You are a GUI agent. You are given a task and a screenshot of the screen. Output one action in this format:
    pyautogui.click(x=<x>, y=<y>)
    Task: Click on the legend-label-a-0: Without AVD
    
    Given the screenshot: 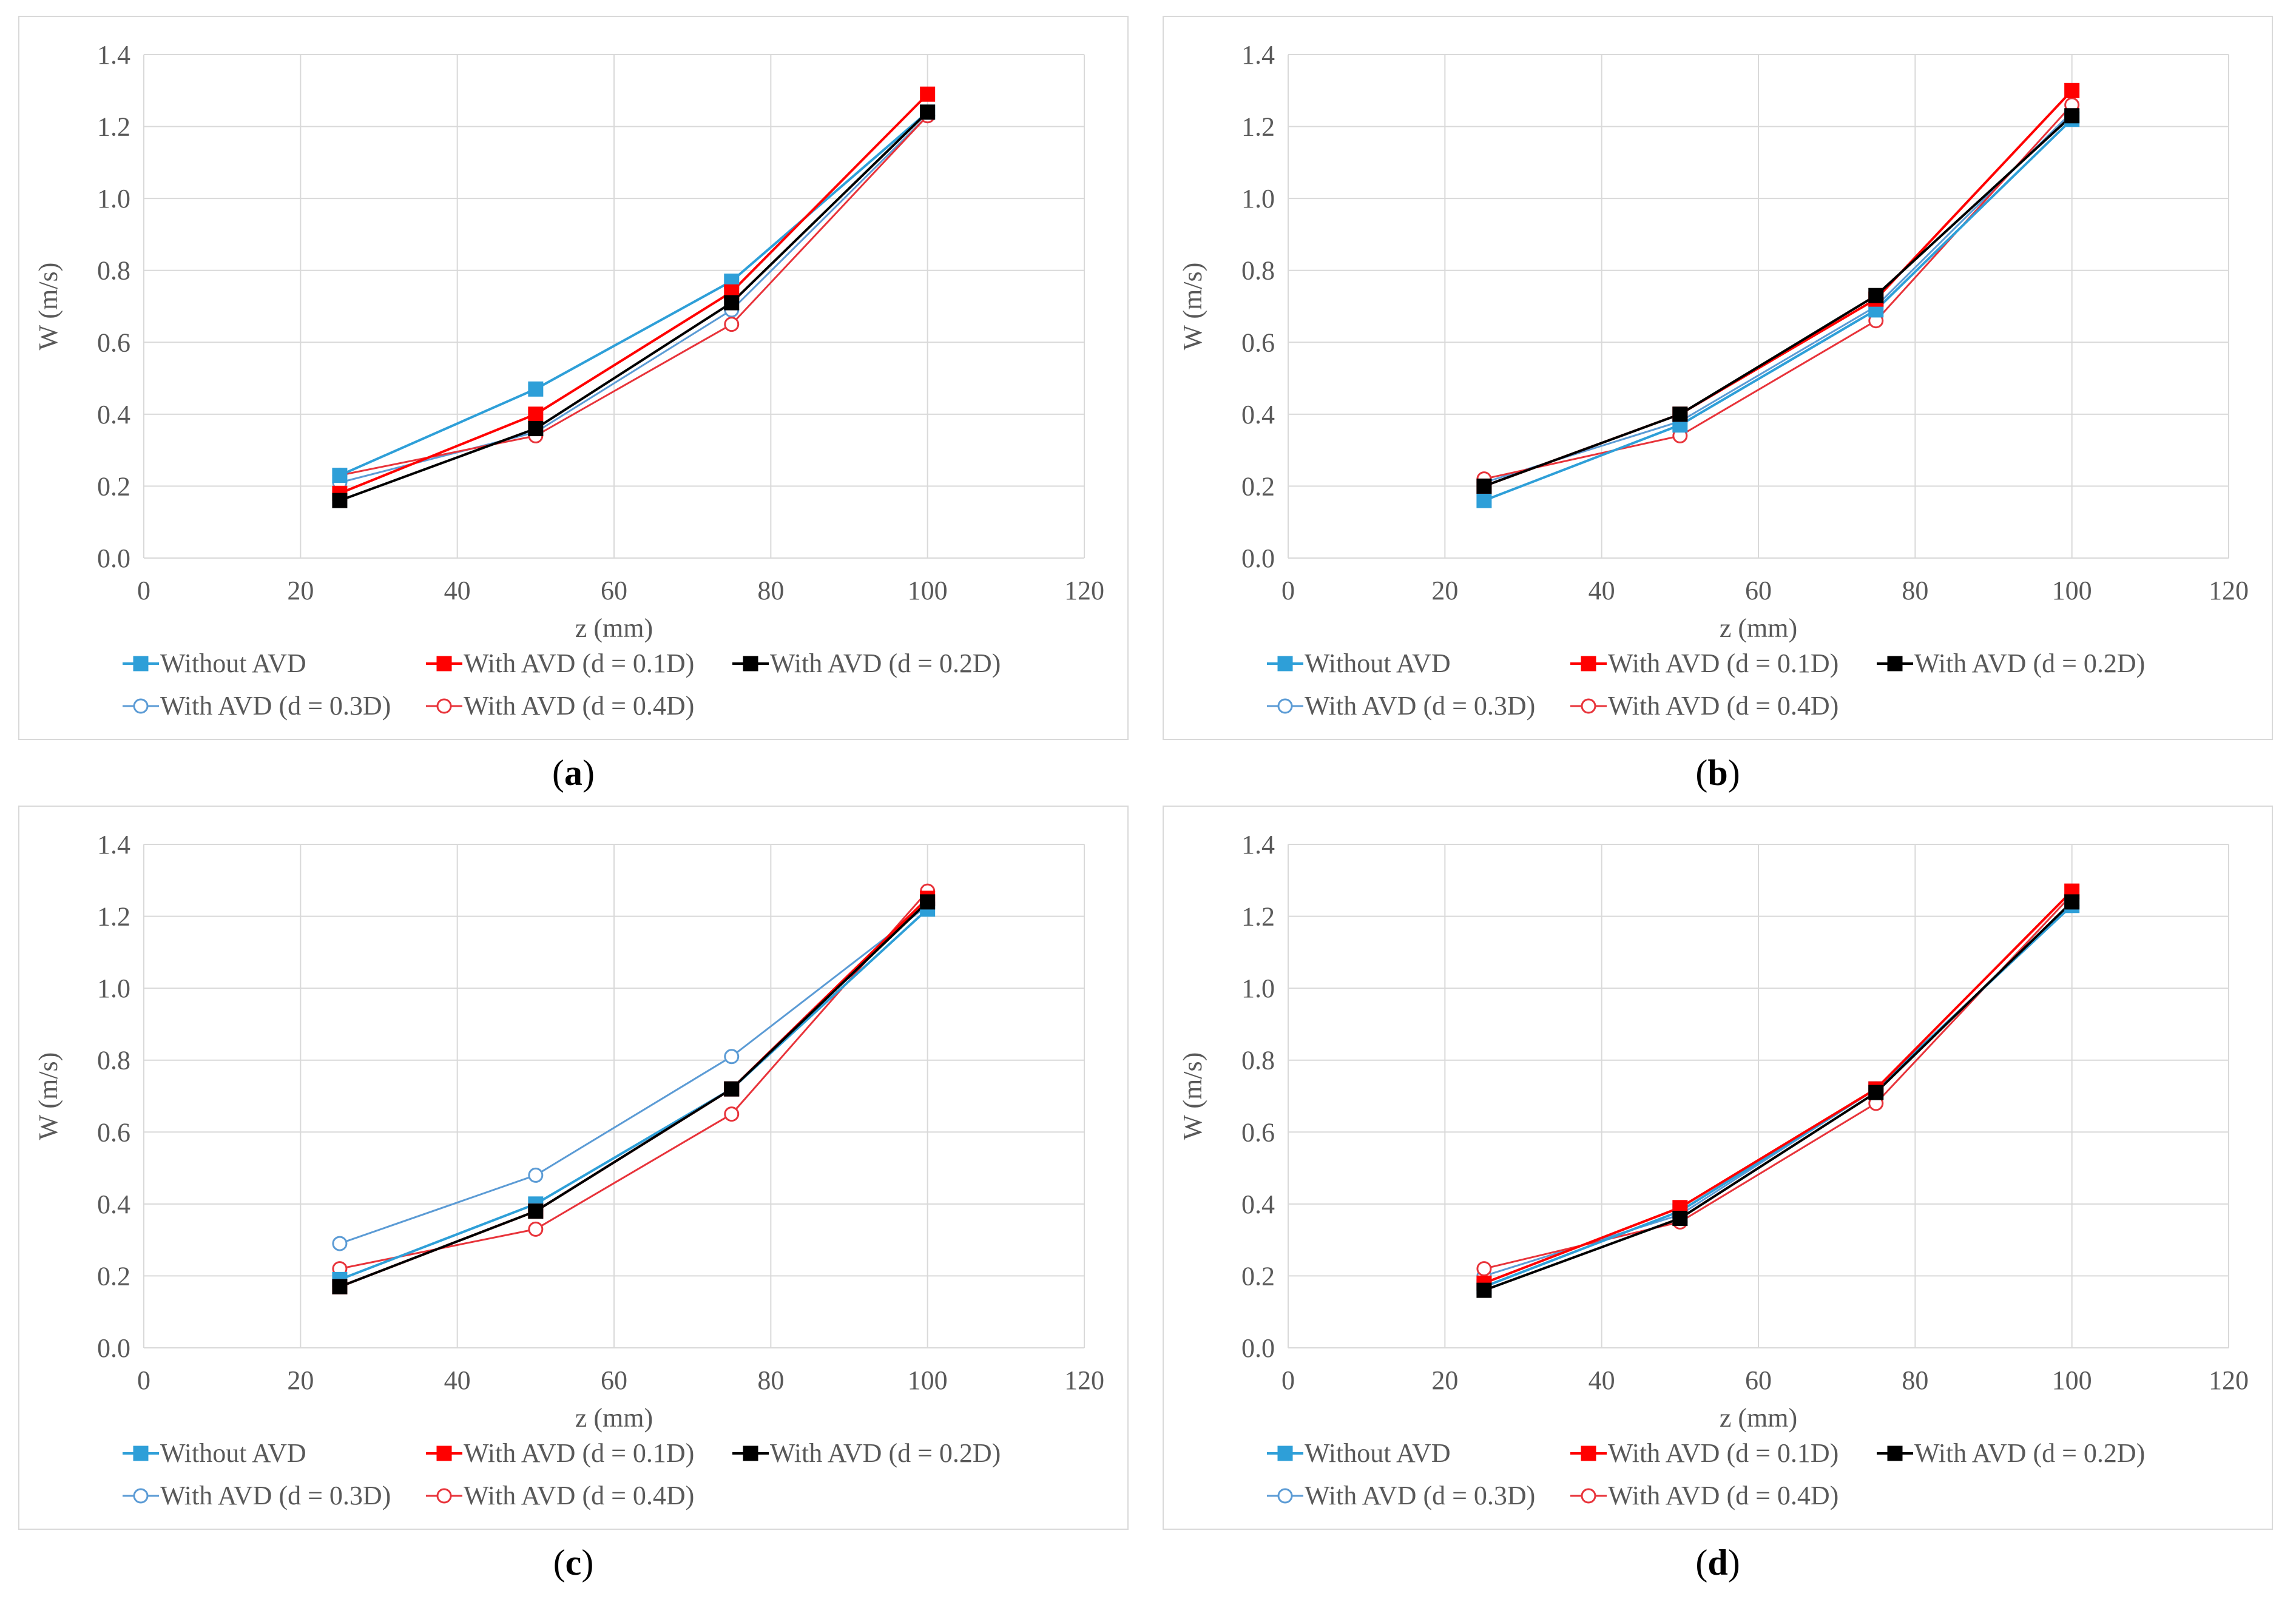 What is the action you would take?
    pyautogui.click(x=233, y=663)
    